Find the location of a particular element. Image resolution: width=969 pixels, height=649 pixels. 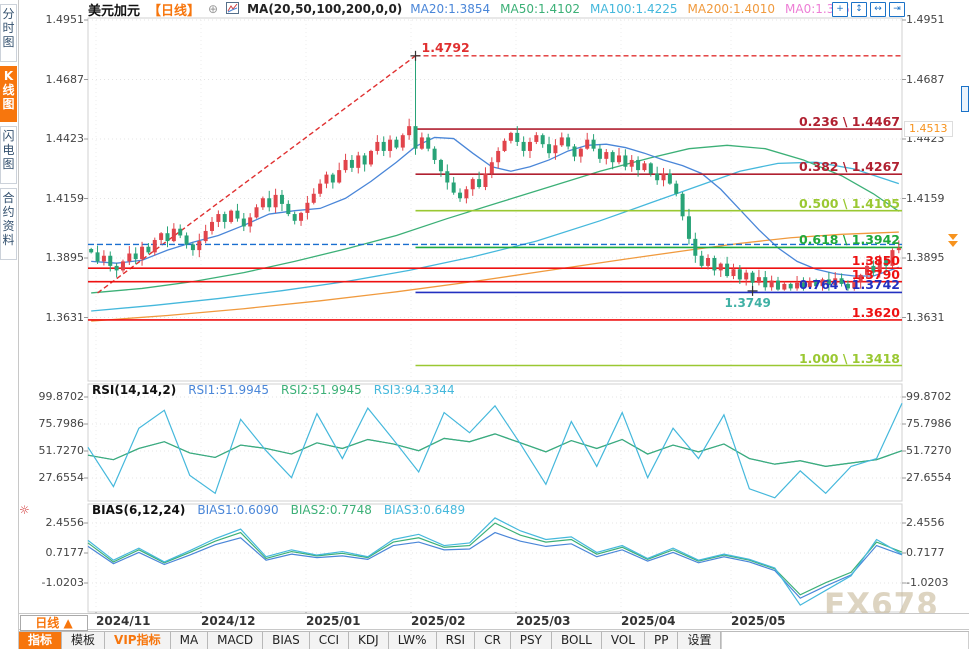

right-axis-alert-marker is located at coordinates (953, 237).